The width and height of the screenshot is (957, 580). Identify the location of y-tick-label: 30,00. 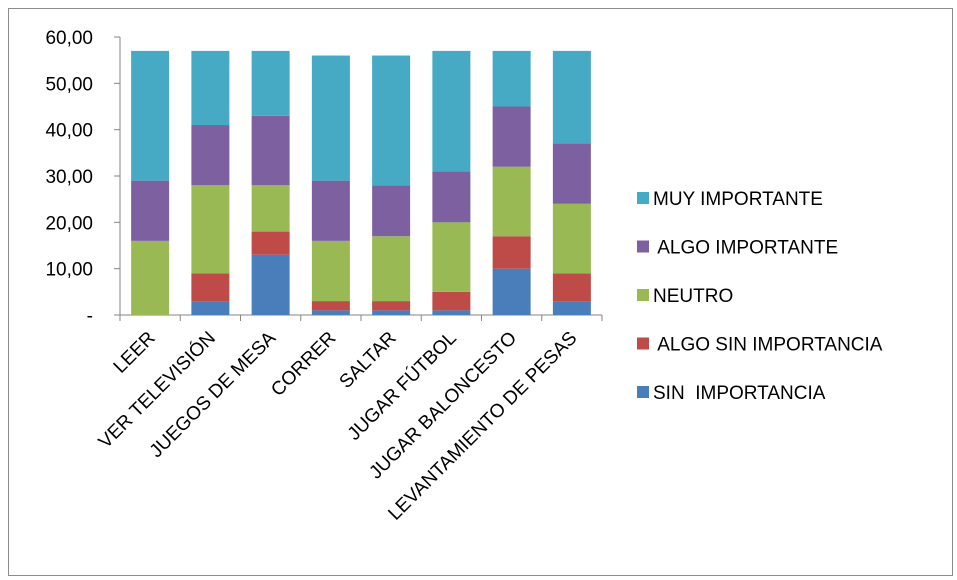
(69, 177).